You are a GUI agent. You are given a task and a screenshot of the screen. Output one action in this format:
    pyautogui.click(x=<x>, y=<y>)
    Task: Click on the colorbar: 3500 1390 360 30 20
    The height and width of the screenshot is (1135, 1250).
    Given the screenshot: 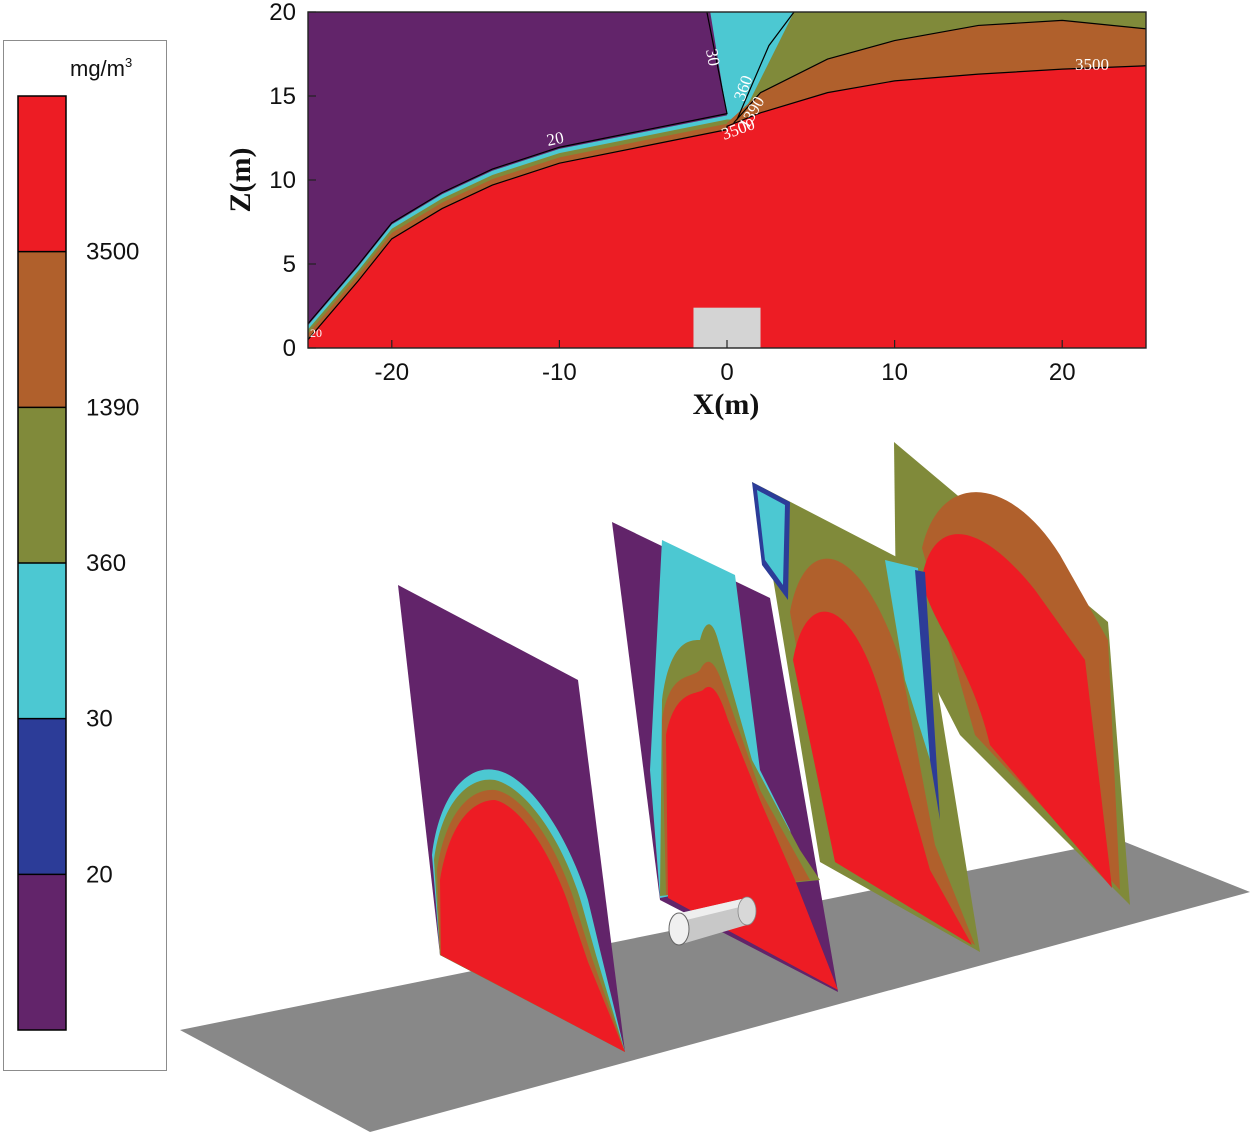 What is the action you would take?
    pyautogui.click(x=78, y=563)
    